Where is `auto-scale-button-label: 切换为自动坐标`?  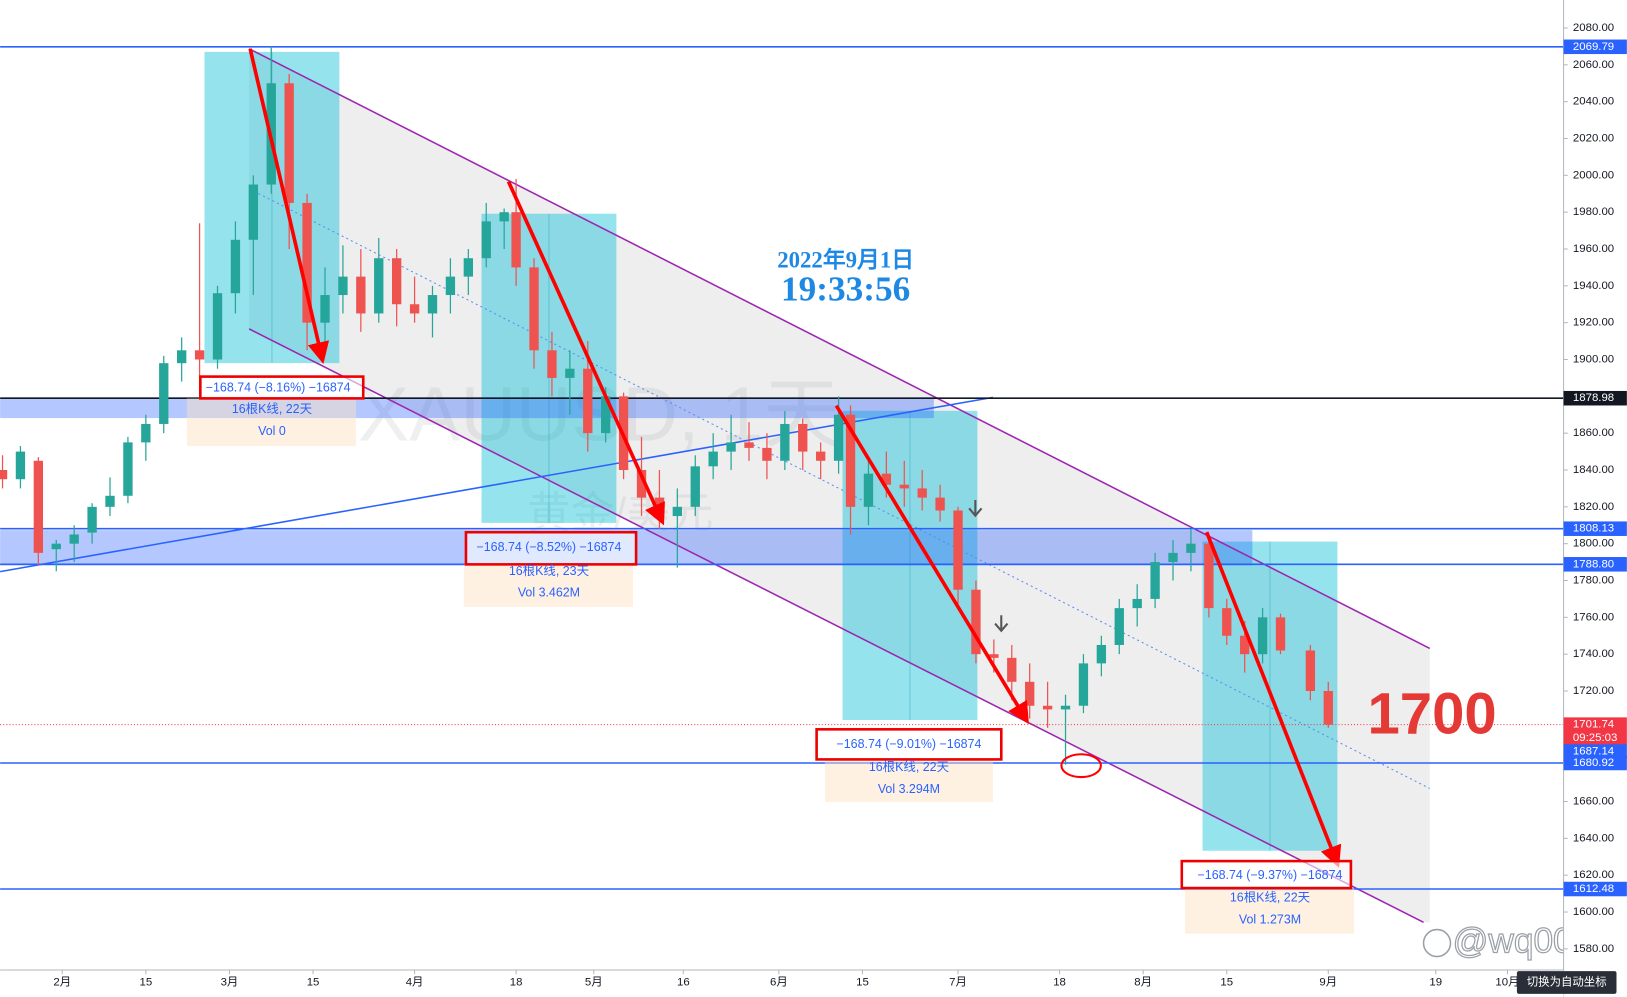
auto-scale-button-label: 切换为自动坐标 is located at coordinates (1567, 981).